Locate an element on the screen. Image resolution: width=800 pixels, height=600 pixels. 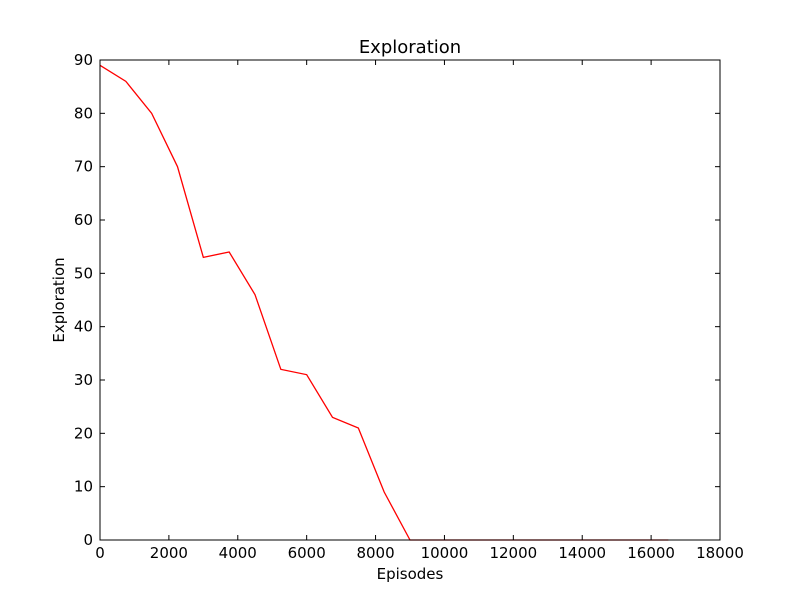
y-tick-label: 70 is located at coordinates (83, 167).